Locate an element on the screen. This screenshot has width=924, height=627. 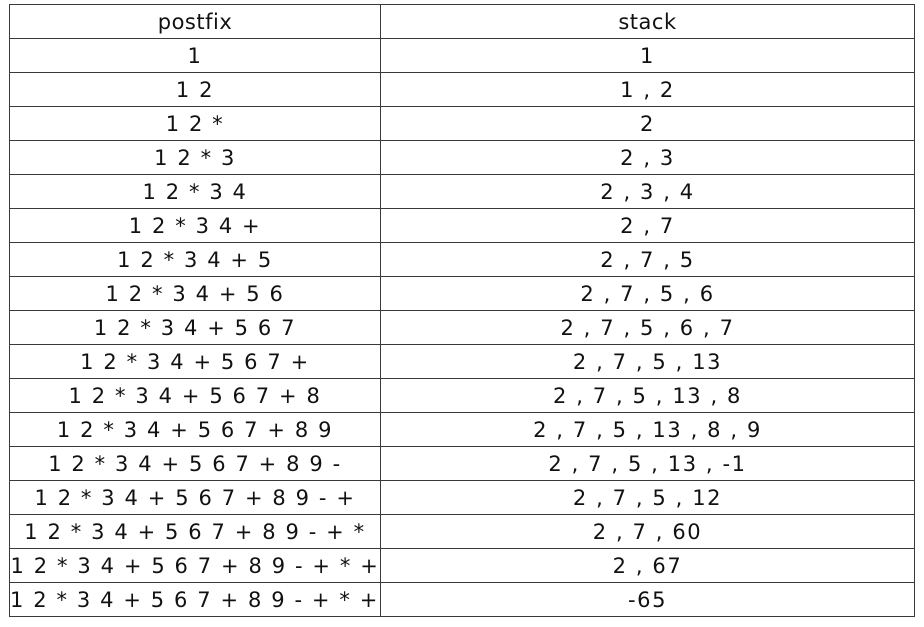
postfix-cell: 1 2 * 3 4 + 5 6 7 + 8 9 - + * + is located at coordinates (195, 565).